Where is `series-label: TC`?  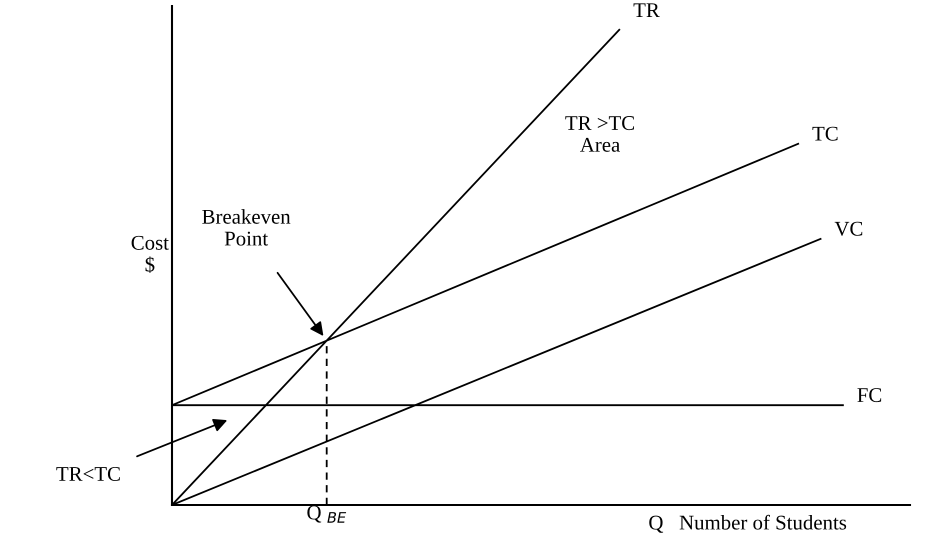 series-label: TC is located at coordinates (825, 133).